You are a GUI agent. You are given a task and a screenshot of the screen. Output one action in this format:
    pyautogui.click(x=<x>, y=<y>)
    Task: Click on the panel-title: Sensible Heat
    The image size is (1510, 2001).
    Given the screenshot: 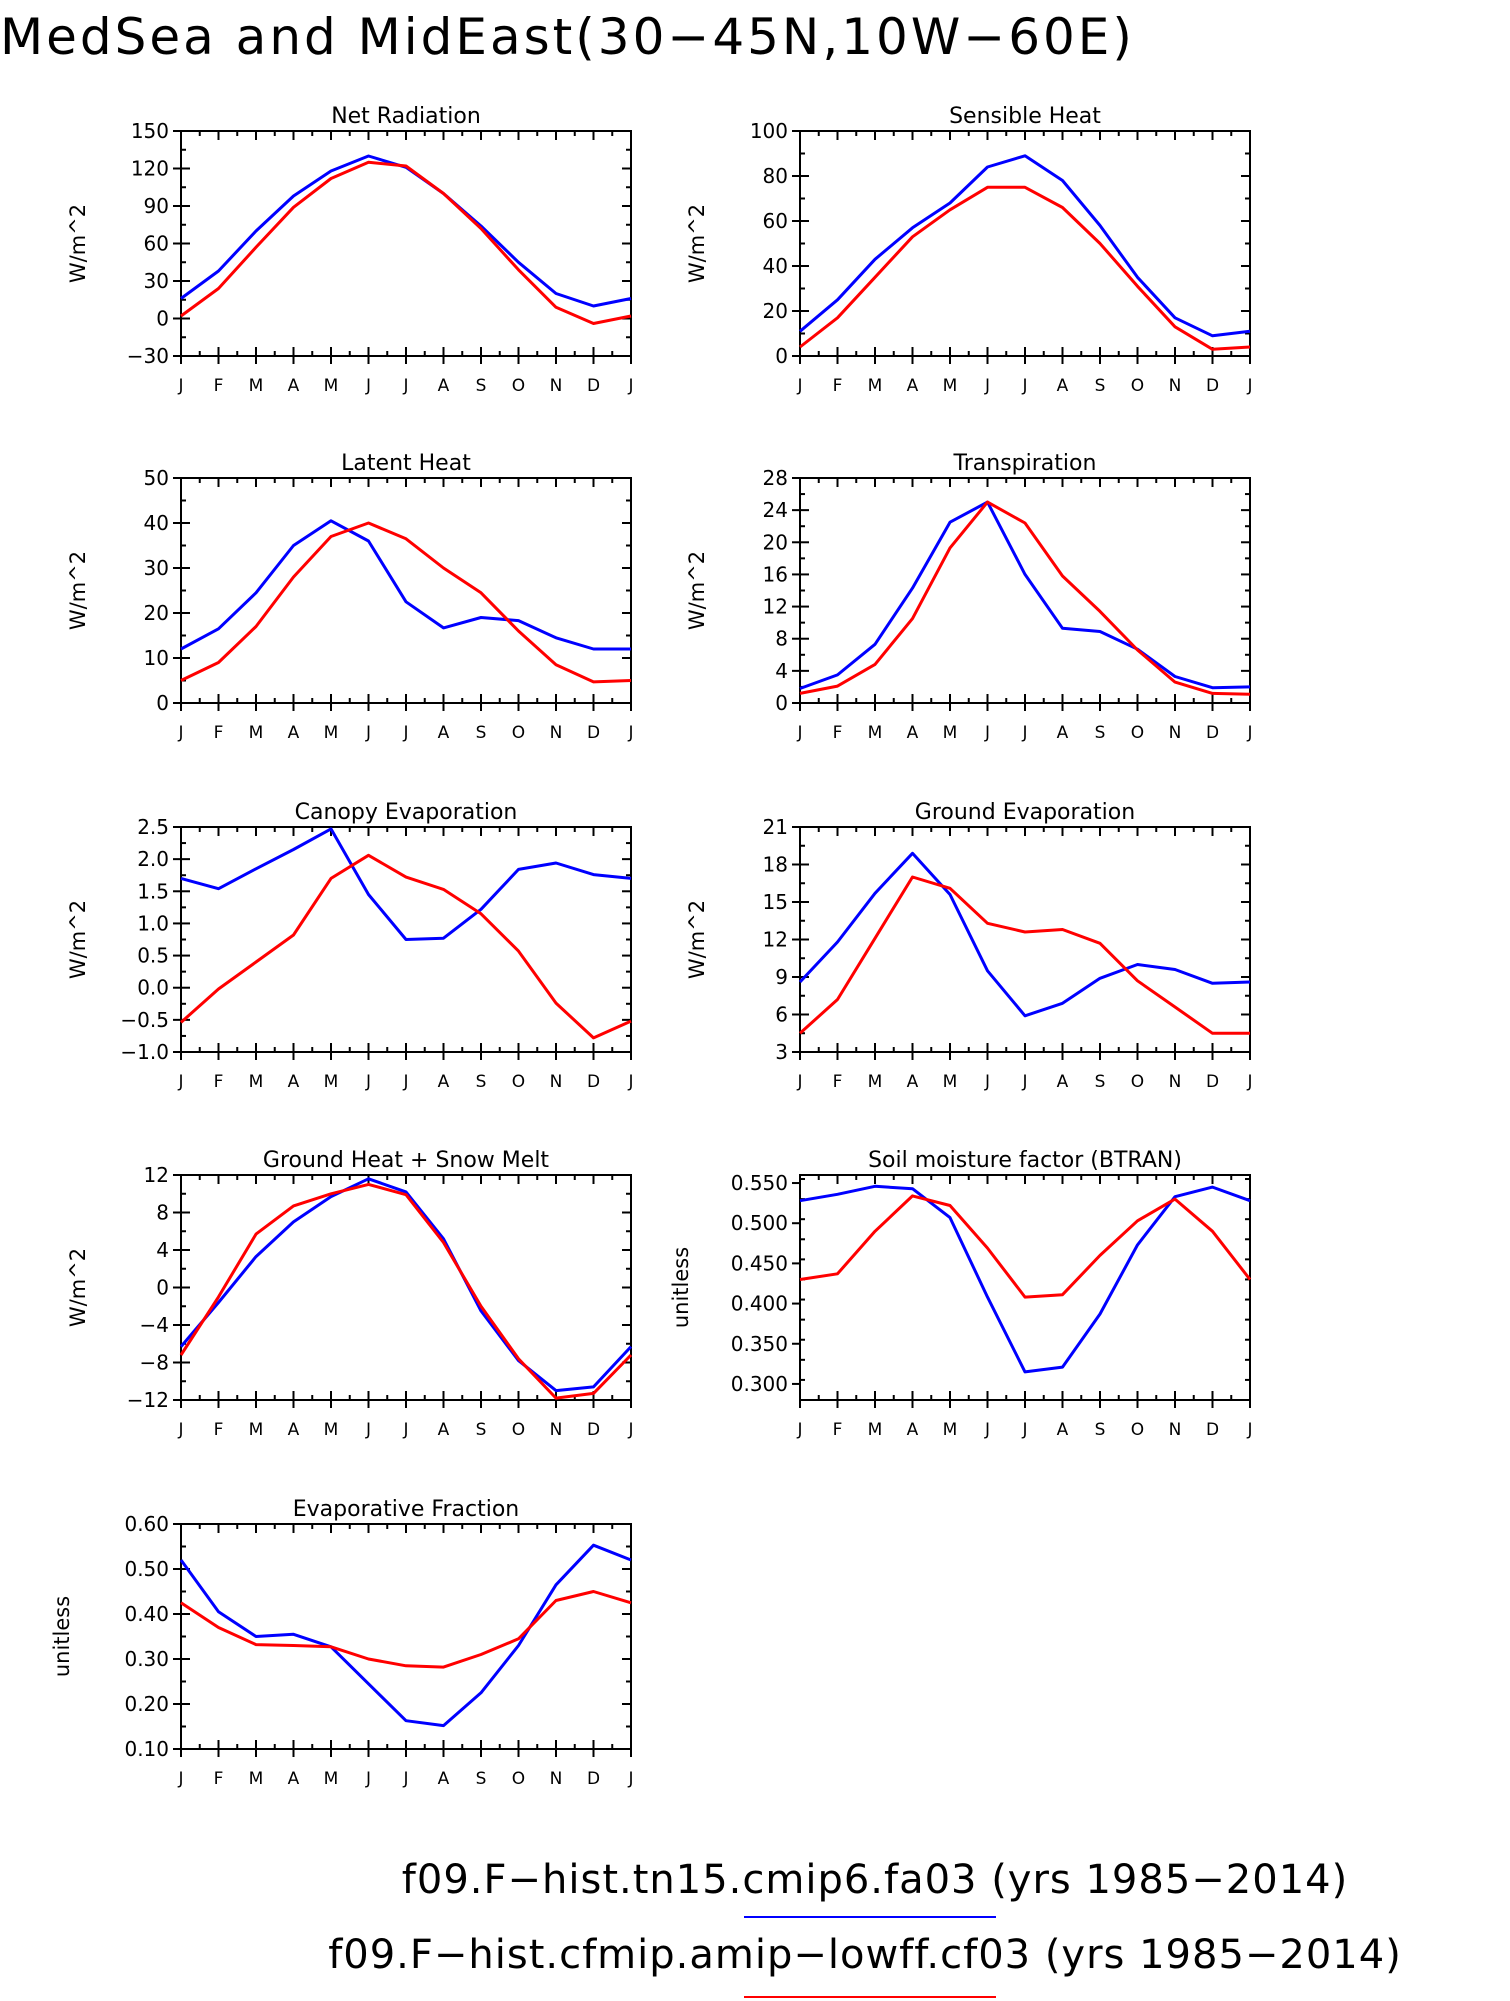 What is the action you would take?
    pyautogui.click(x=1025, y=116)
    